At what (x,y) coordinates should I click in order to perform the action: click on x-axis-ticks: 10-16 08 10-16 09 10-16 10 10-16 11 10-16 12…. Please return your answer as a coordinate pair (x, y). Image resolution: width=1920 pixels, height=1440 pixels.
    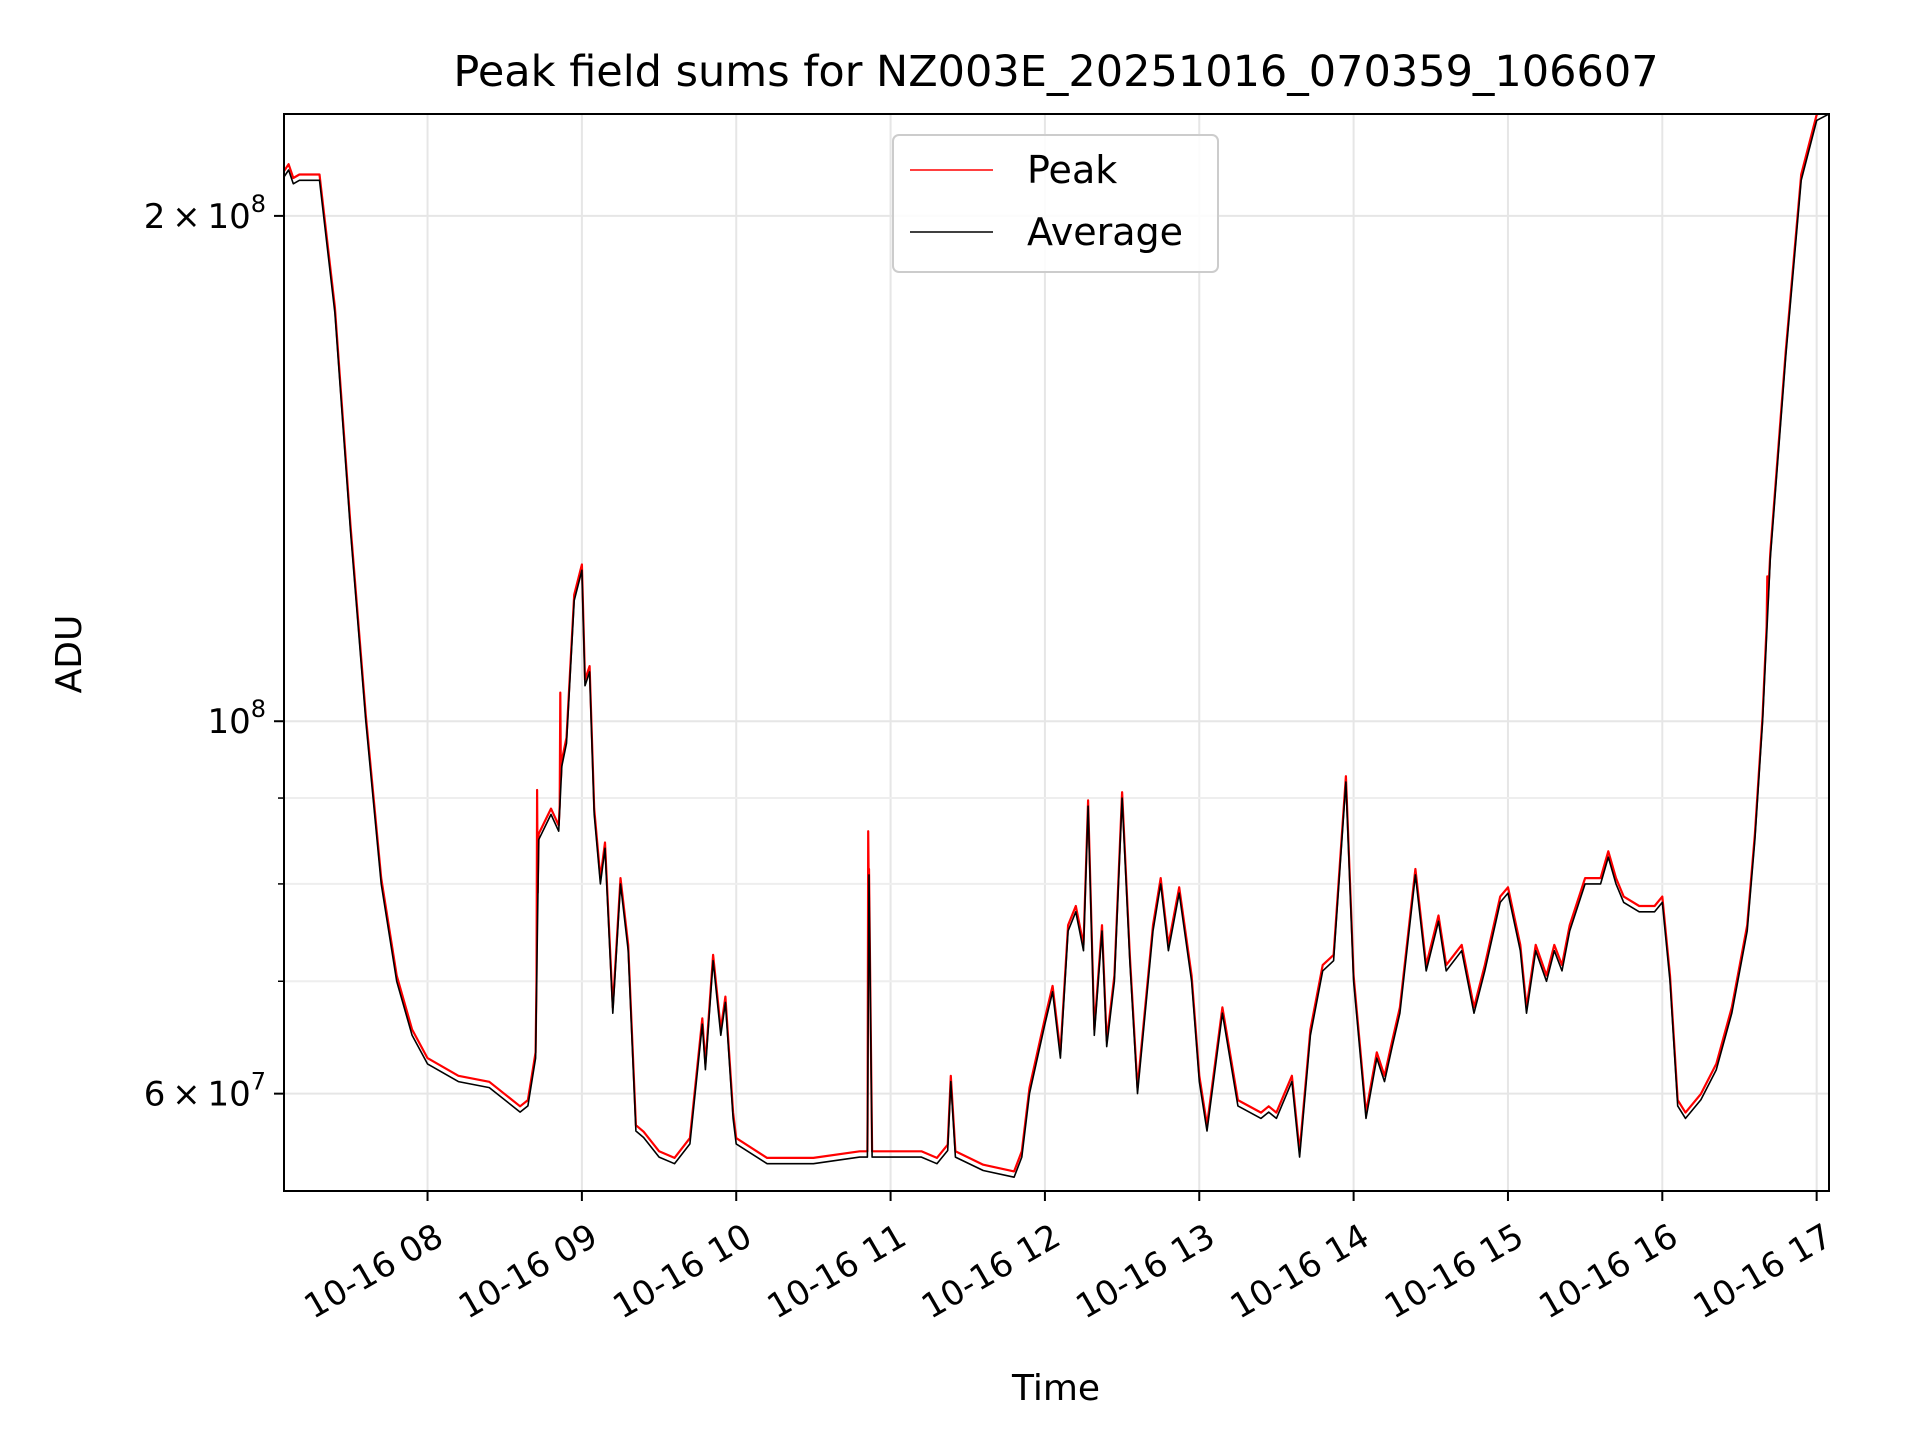
    Looking at the image, I should click on (1068, 1259).